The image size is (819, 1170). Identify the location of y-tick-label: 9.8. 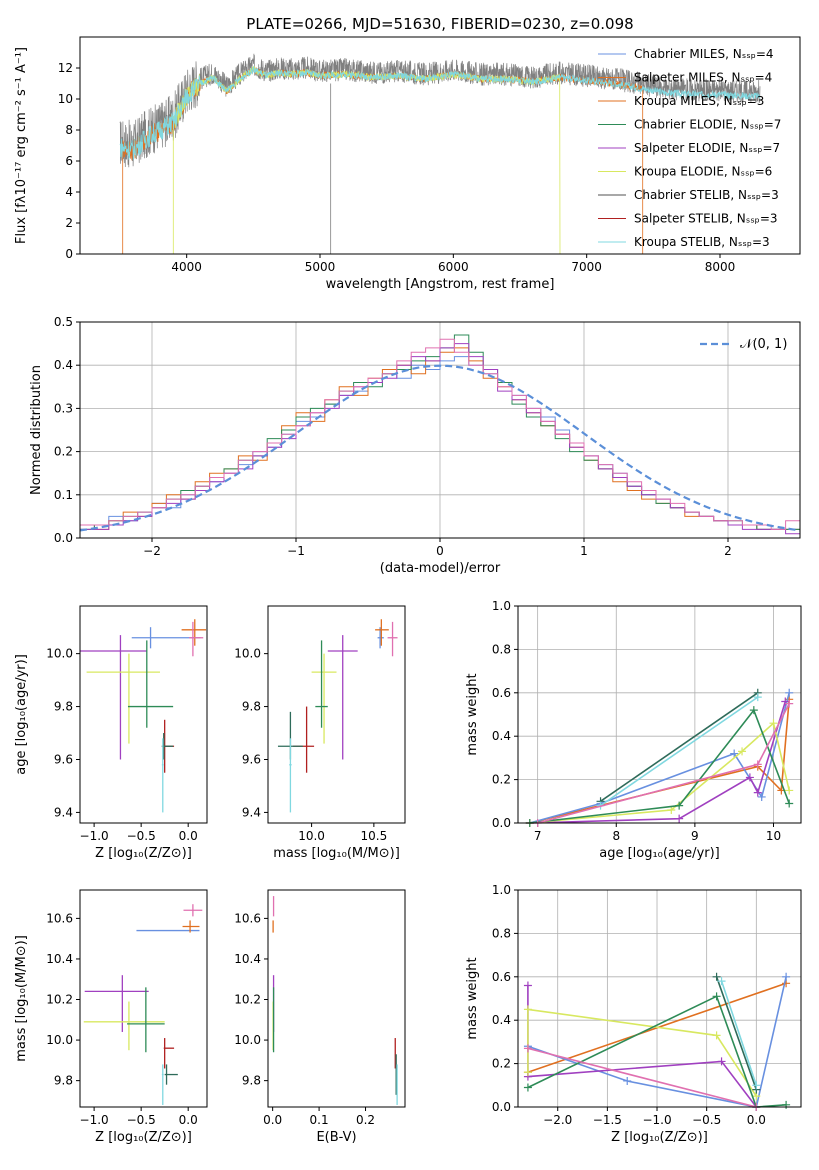
(251, 1081).